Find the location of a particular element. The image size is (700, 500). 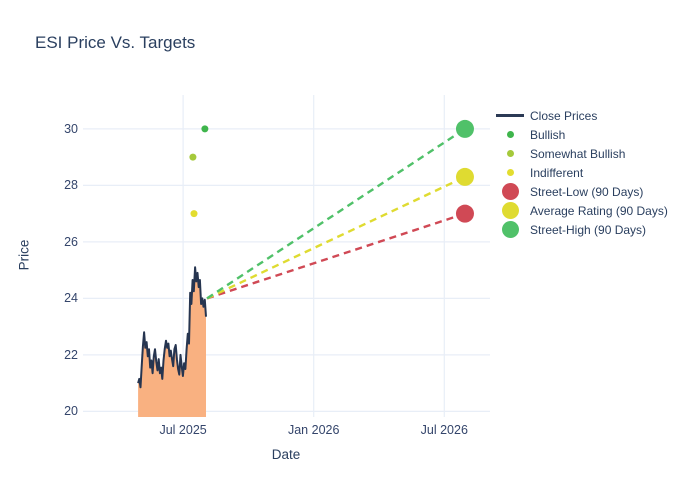

legend-item: Average Rating (90 Days) is located at coordinates (581, 210).